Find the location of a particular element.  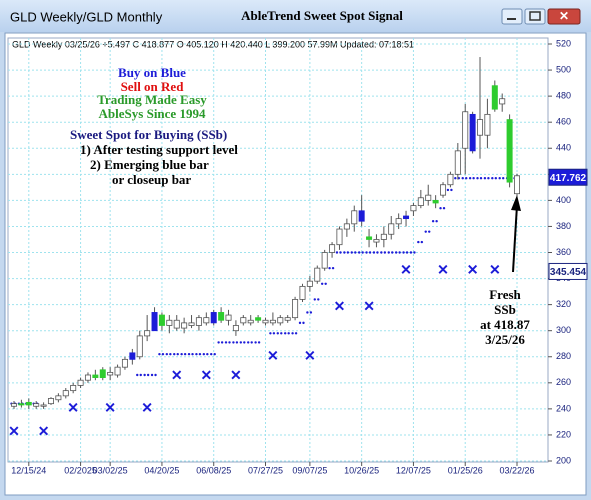

y-tick-label: 240 is located at coordinates (563, 408).